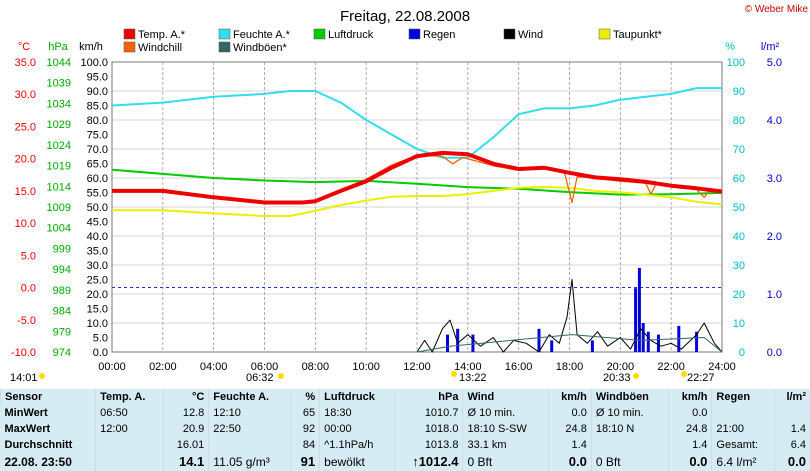  What do you see at coordinates (739, 92) in the screenshot?
I see `humidity-tick: 90` at bounding box center [739, 92].